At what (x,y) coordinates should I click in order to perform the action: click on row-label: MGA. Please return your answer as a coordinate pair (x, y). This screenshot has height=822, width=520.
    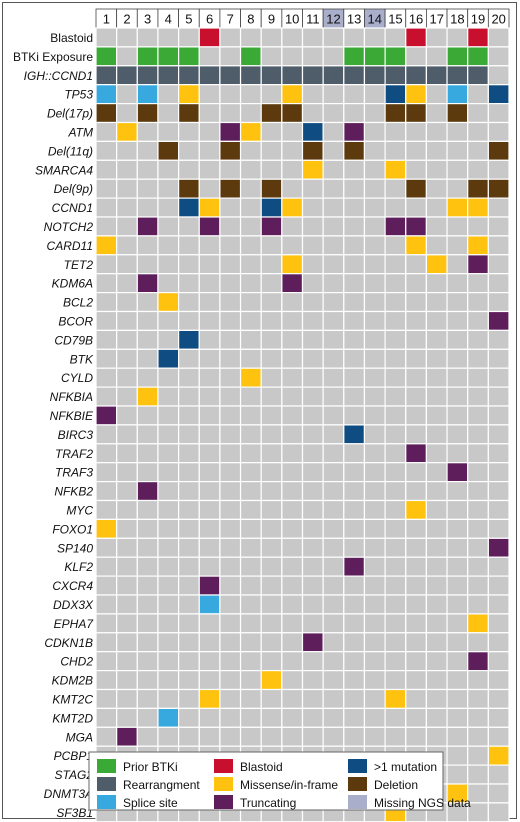
    Looking at the image, I should click on (79, 737).